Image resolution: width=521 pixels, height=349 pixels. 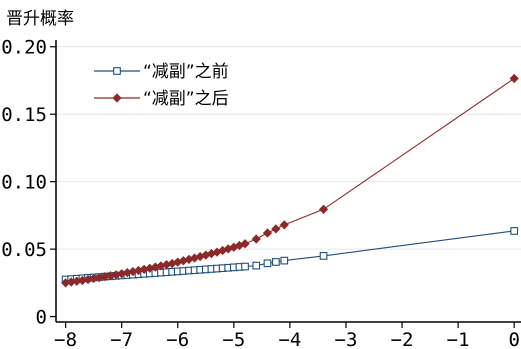 I want to click on x-tick-label: 0, so click(x=513, y=339).